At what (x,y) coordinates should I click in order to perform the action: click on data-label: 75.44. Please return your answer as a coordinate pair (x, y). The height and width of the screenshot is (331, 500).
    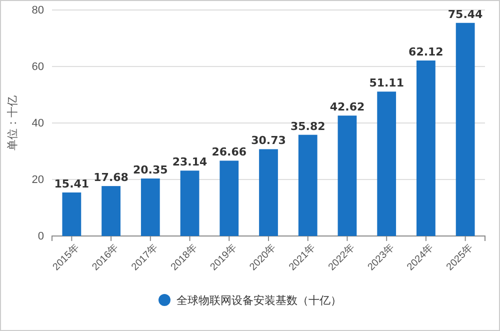
    Looking at the image, I should click on (466, 14).